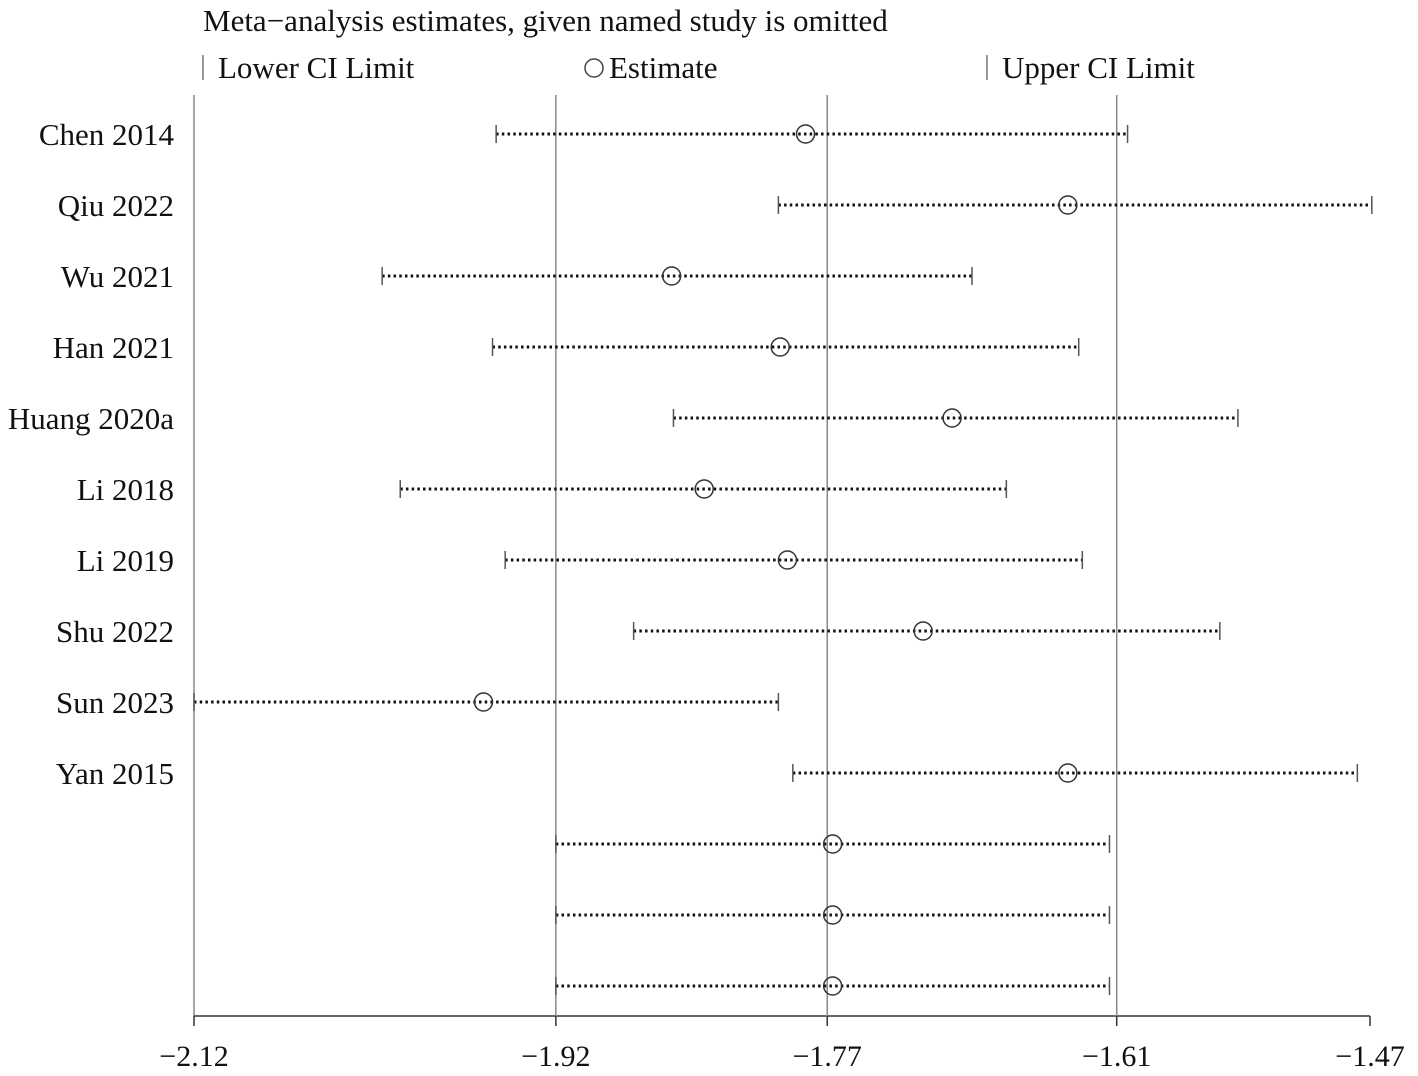 This screenshot has width=1418, height=1076. What do you see at coordinates (113, 347) in the screenshot?
I see `study-label: Han 2021` at bounding box center [113, 347].